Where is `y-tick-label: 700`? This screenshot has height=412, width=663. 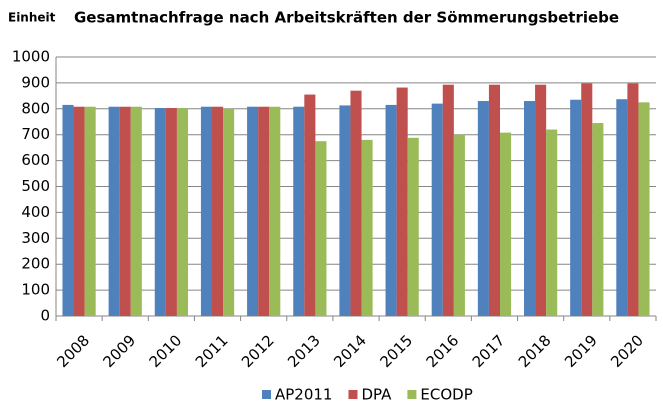 y-tick-label: 700 is located at coordinates (35, 134).